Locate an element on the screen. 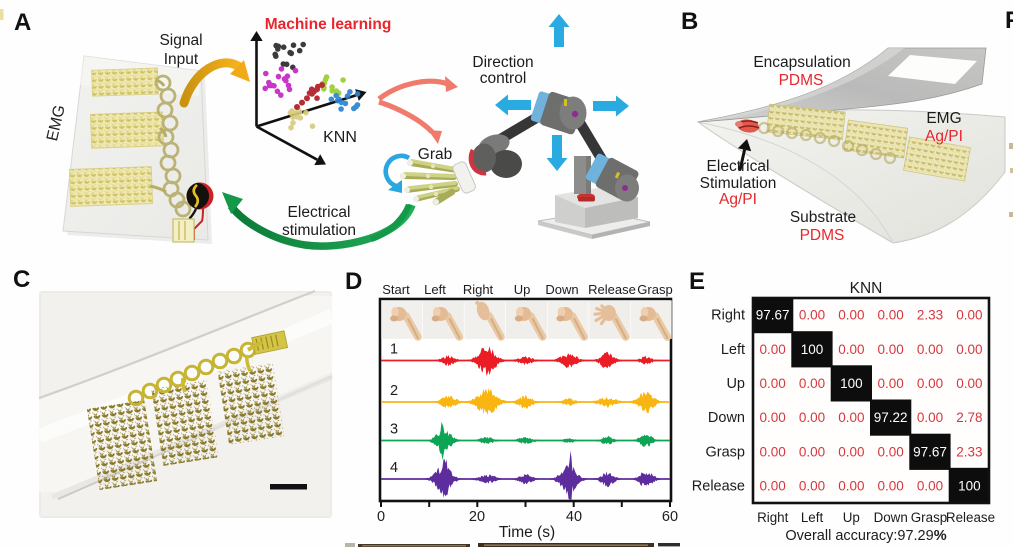  svg-text: D is located at coordinates (353, 281).